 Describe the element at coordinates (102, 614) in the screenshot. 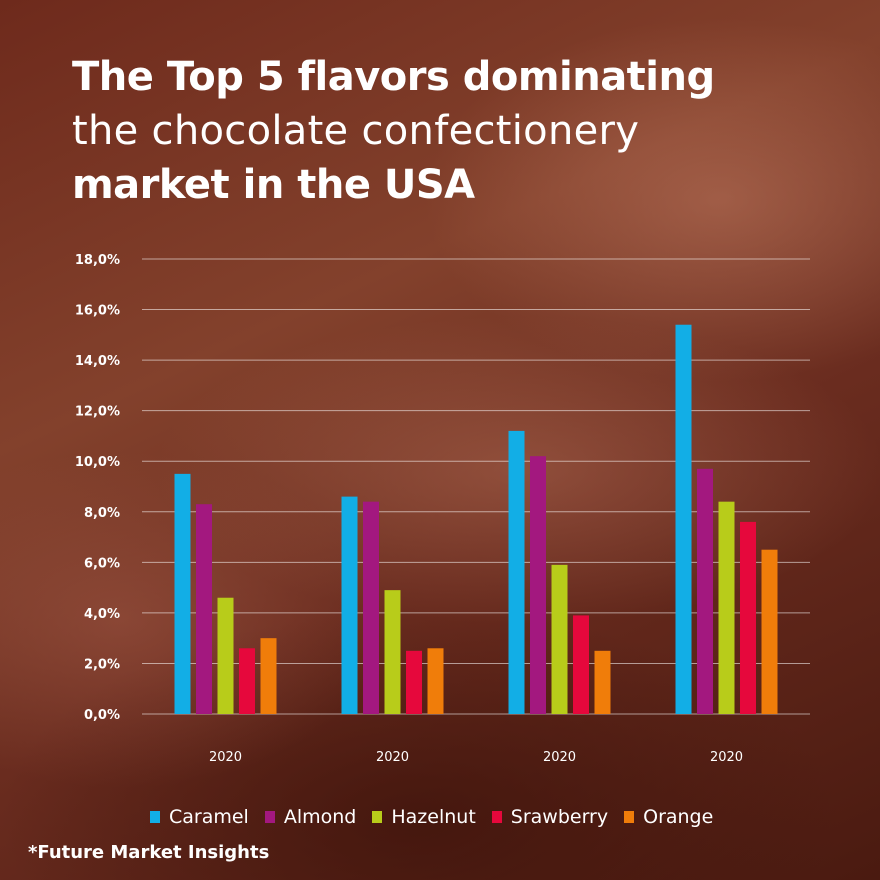

I see `y-tick-label: 4,0%` at that location.